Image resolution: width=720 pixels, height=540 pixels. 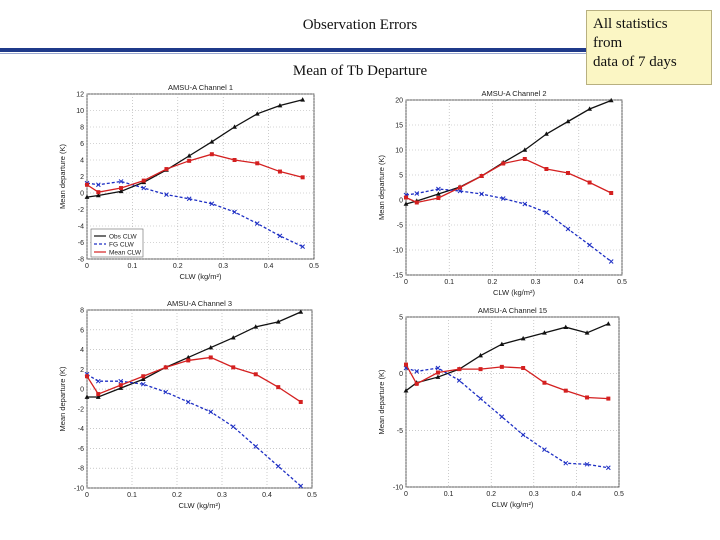 What do you see at coordinates (399, 126) in the screenshot?
I see `y-tick-label: 15` at bounding box center [399, 126].